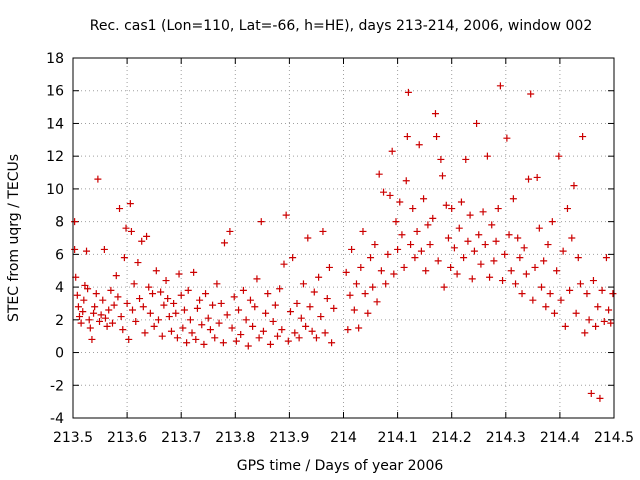 This screenshot has width=640, height=480. I want to click on y-axis-title: STEC from uqrg / TECUs, so click(14, 238).